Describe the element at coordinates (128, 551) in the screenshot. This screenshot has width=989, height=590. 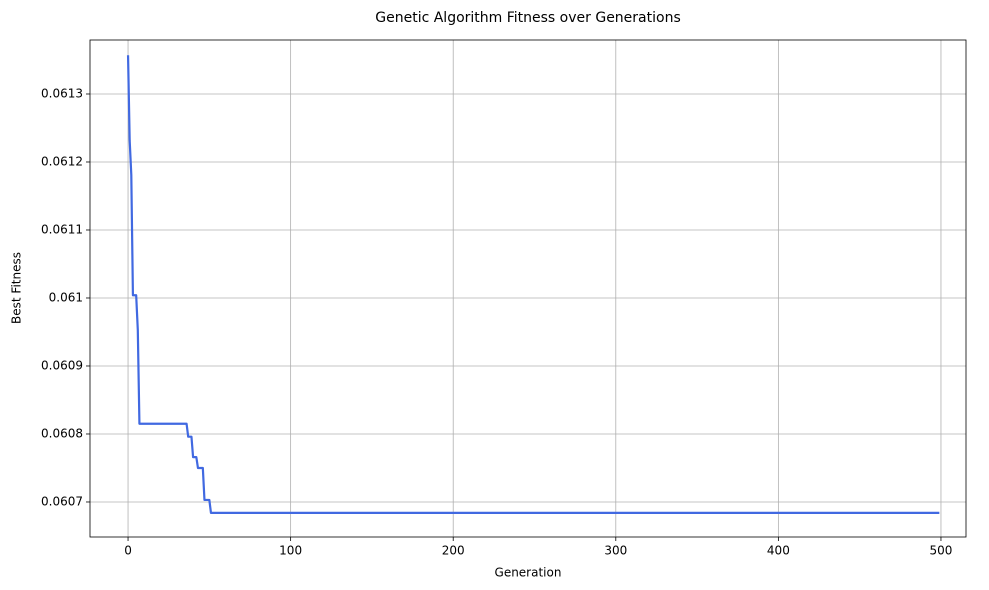
I see `x-tick-label: 0` at that location.